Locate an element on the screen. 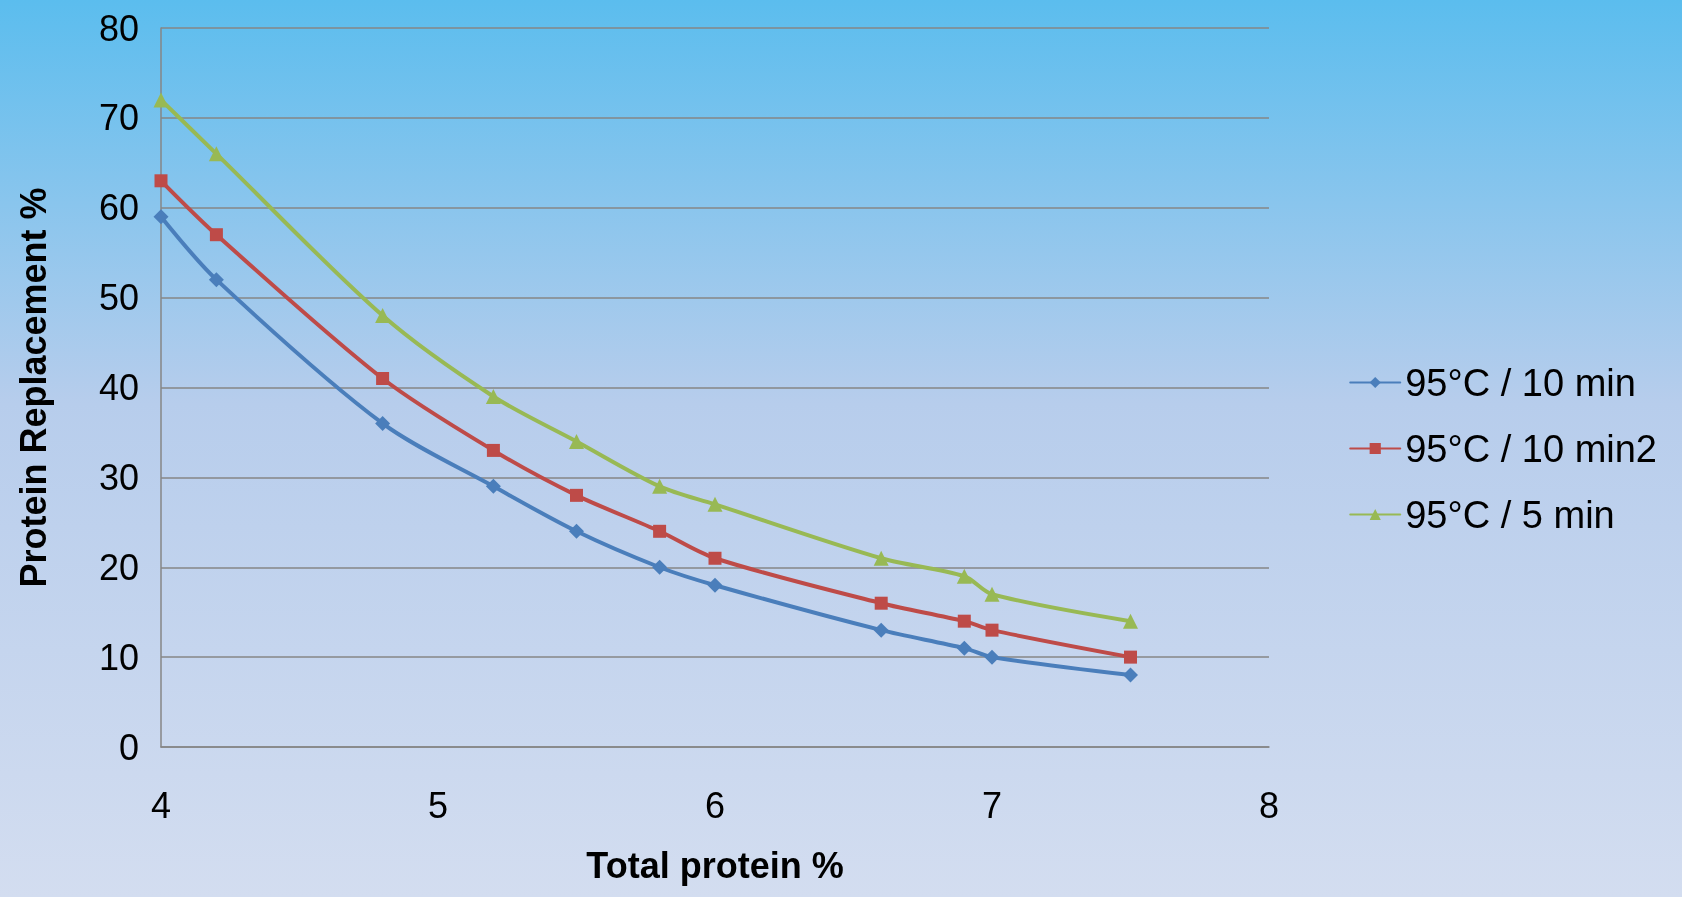 This screenshot has height=897, width=1682. legend-label: 95°C / 10 min2 is located at coordinates (1531, 448).